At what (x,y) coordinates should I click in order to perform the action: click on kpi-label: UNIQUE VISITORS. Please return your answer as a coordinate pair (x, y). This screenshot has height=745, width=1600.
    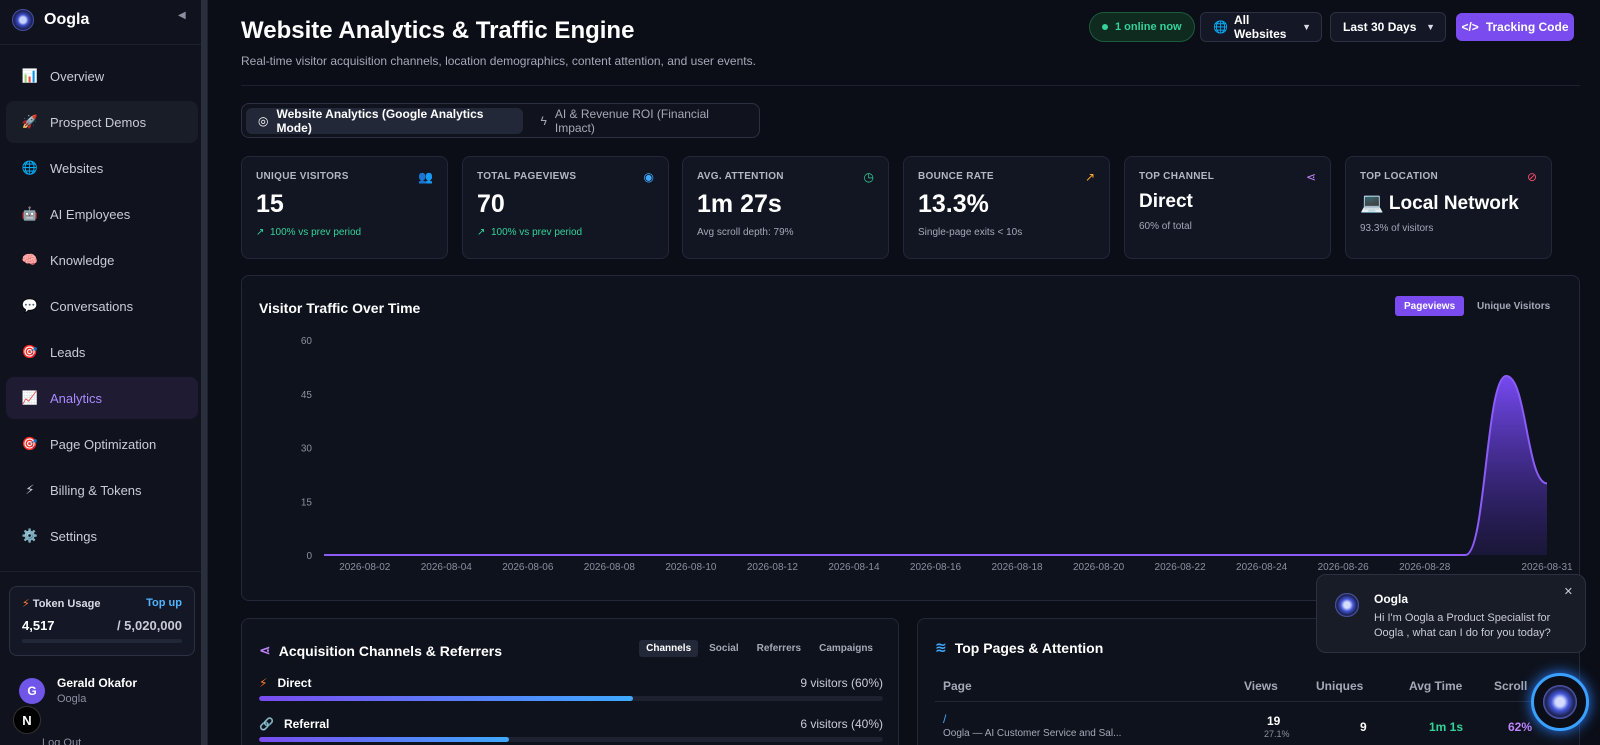
    Looking at the image, I should click on (302, 176).